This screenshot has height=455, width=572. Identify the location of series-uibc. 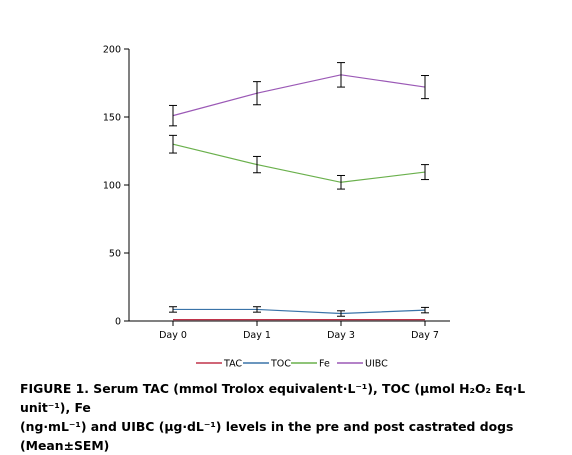
(299, 94).